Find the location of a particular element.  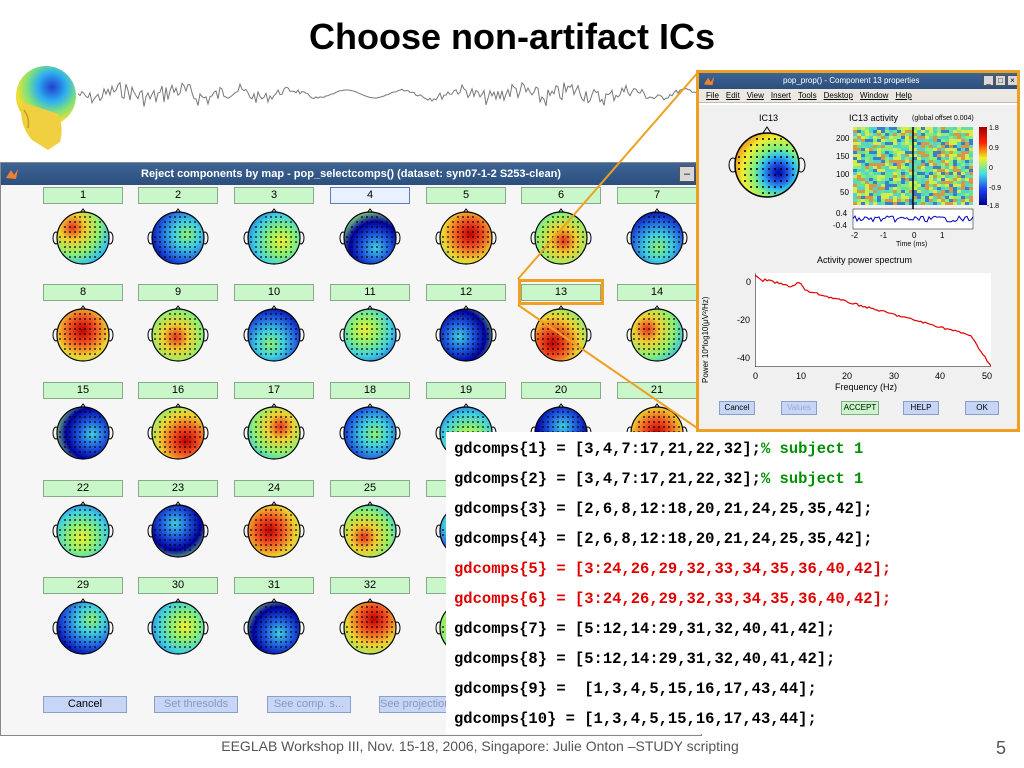

component-button-9: 9 is located at coordinates (178, 292).